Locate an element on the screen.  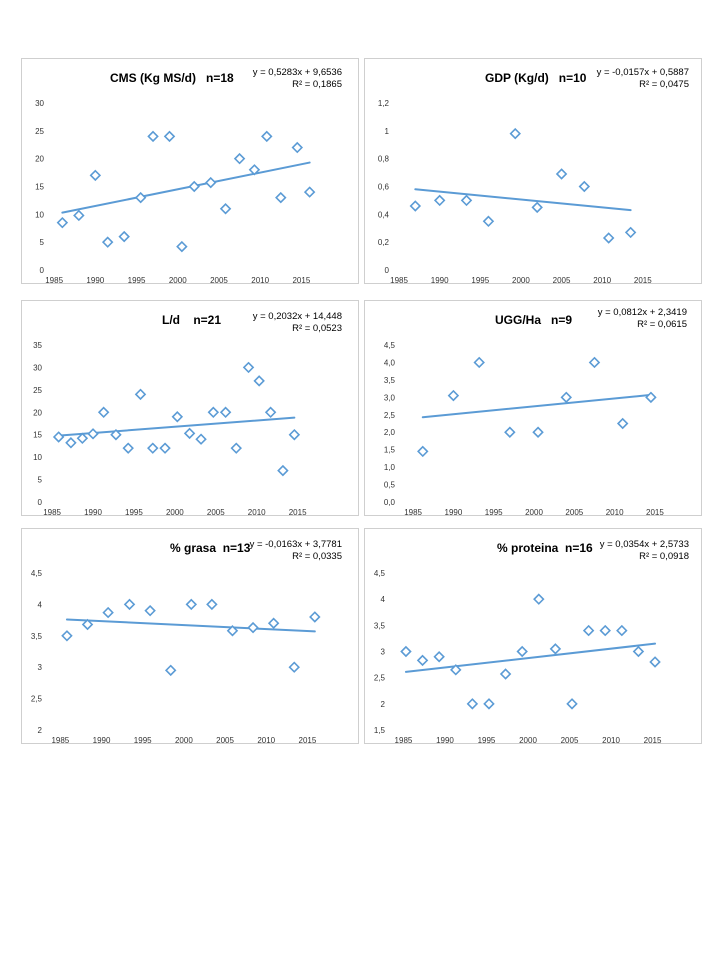
trend-equation: y = 0,5283x + 9,6536 is located at coordinates (297, 72).